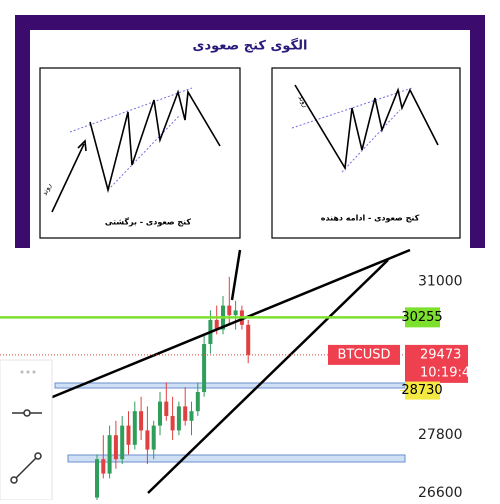 This screenshot has width=500, height=504. Describe the element at coordinates (449, 372) in the screenshot. I see `time-label: 10:19:40` at that location.